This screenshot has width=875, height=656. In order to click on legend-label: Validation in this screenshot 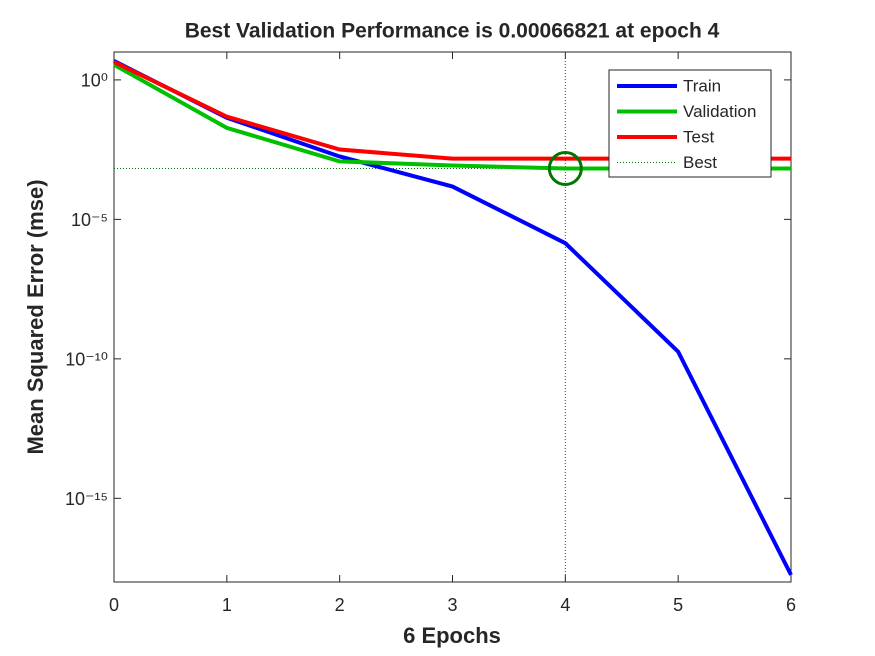, I will do `click(719, 111)`.